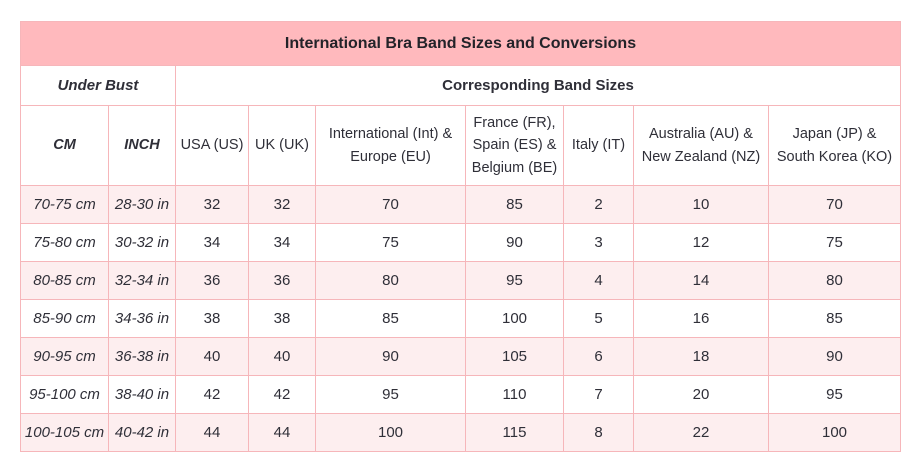 This screenshot has width=920, height=476. What do you see at coordinates (142, 204) in the screenshot?
I see `table-cell: 28-30 in` at bounding box center [142, 204].